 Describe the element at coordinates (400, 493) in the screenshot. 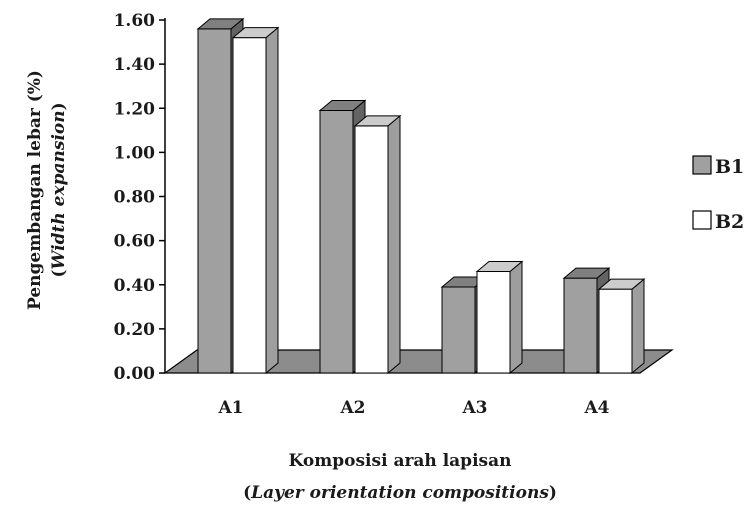

I see `x-axis-title-line2: (Layer orientation compositions)` at that location.